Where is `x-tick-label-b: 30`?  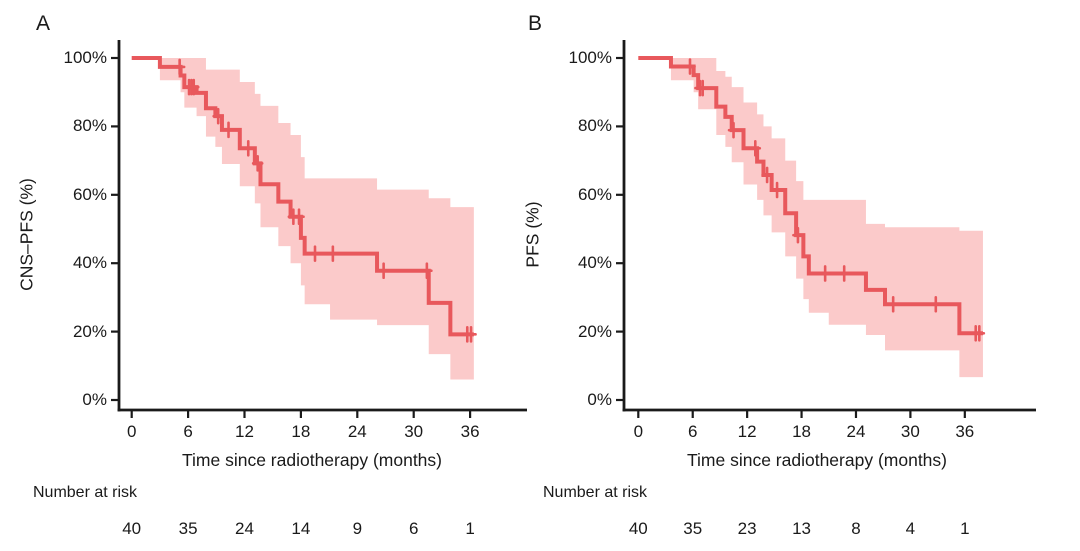
x-tick-label-b: 30 is located at coordinates (910, 431).